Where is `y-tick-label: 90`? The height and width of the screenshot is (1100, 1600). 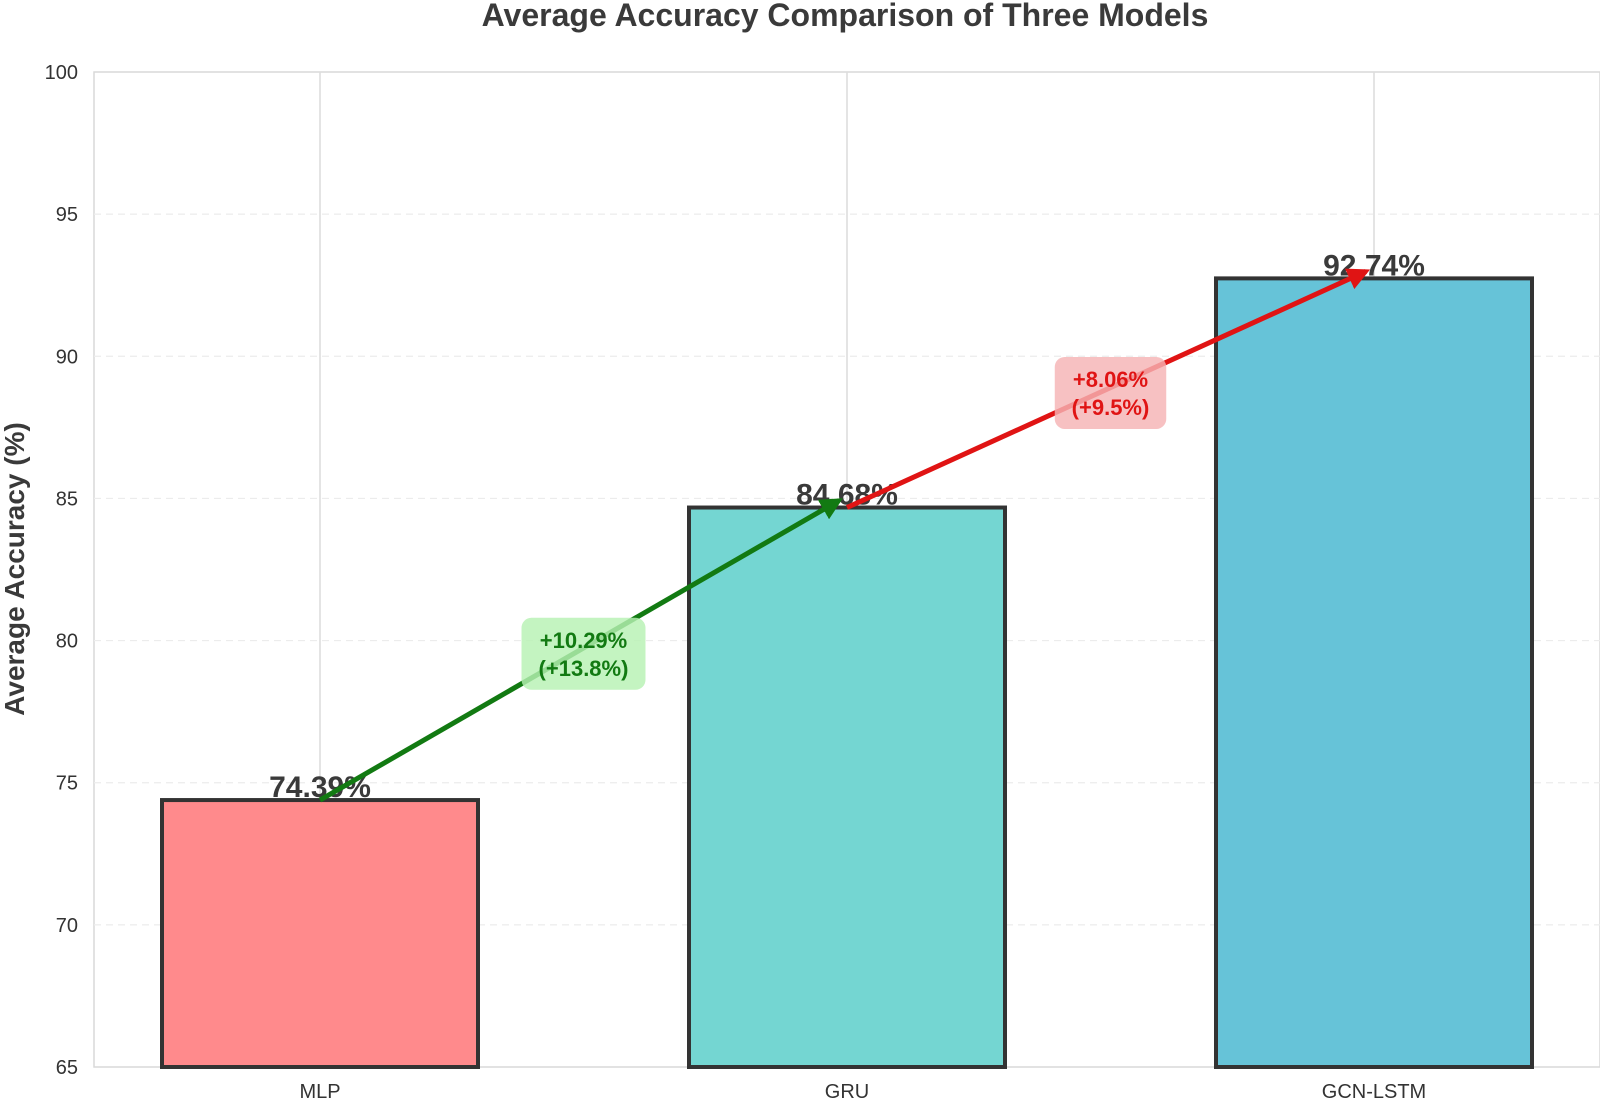
y-tick-label: 90 is located at coordinates (67, 357).